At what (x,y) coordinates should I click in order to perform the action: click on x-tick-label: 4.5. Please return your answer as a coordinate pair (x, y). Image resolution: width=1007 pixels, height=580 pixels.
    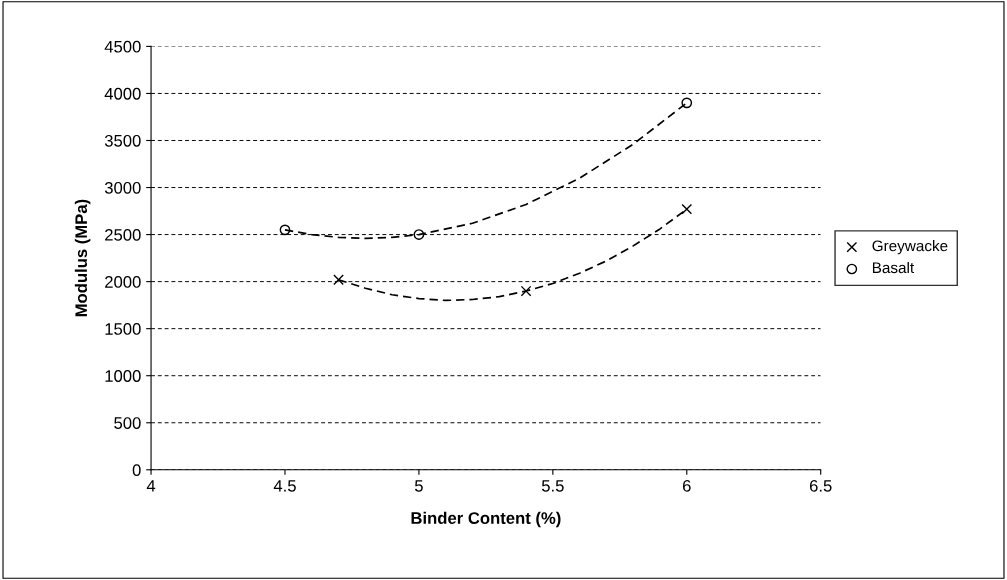
    Looking at the image, I should click on (284, 486).